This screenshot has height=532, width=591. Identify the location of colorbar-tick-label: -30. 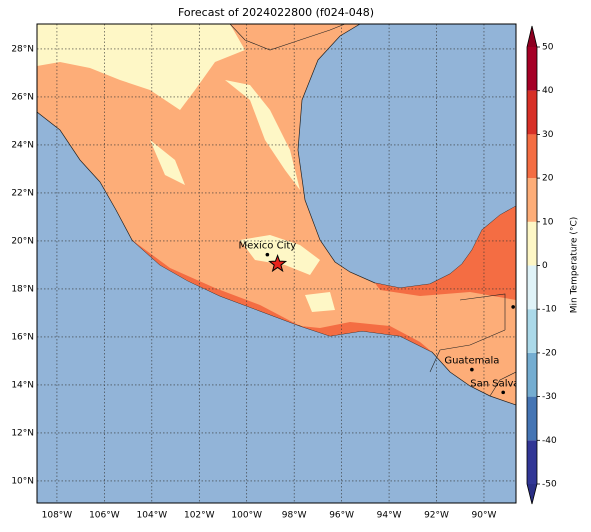
(549, 397).